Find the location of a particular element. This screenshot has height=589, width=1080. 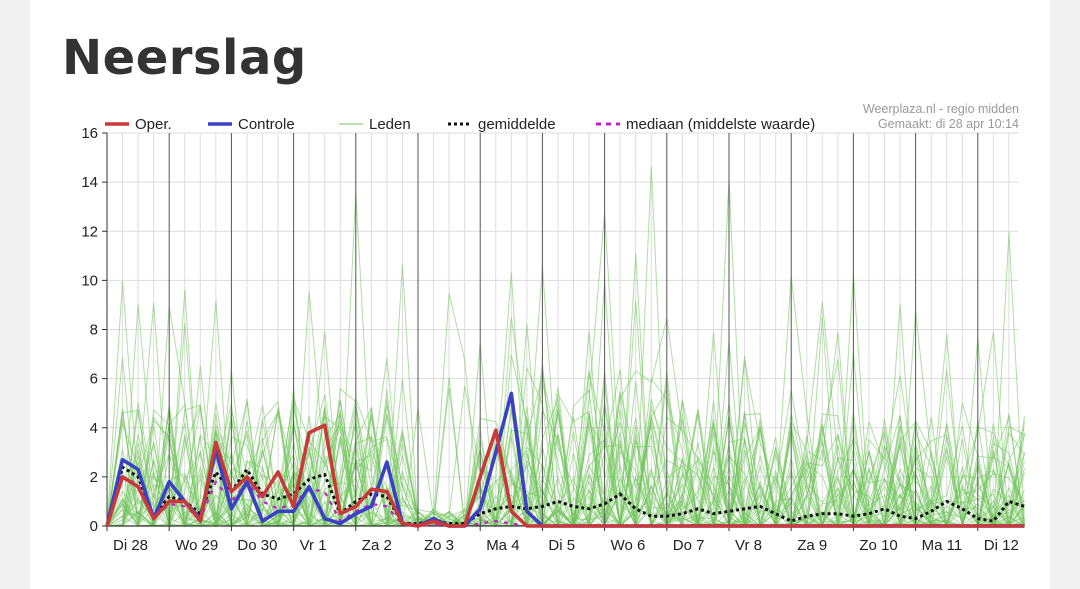

y-tick-label: 6 is located at coordinates (94, 379).